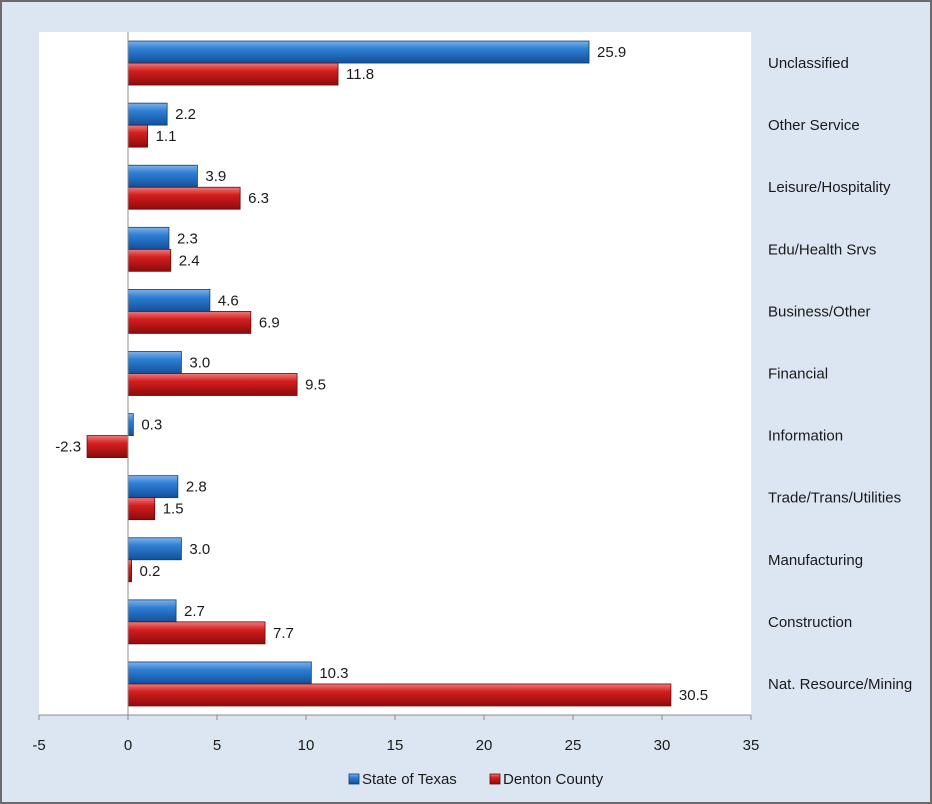 The image size is (932, 804). Describe the element at coordinates (228, 300) in the screenshot. I see `data-label: 4.6` at that location.